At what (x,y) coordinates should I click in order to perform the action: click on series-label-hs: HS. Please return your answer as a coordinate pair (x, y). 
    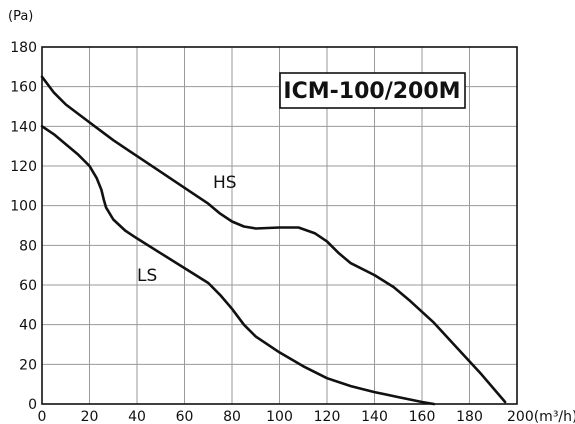
    Looking at the image, I should click on (225, 183).